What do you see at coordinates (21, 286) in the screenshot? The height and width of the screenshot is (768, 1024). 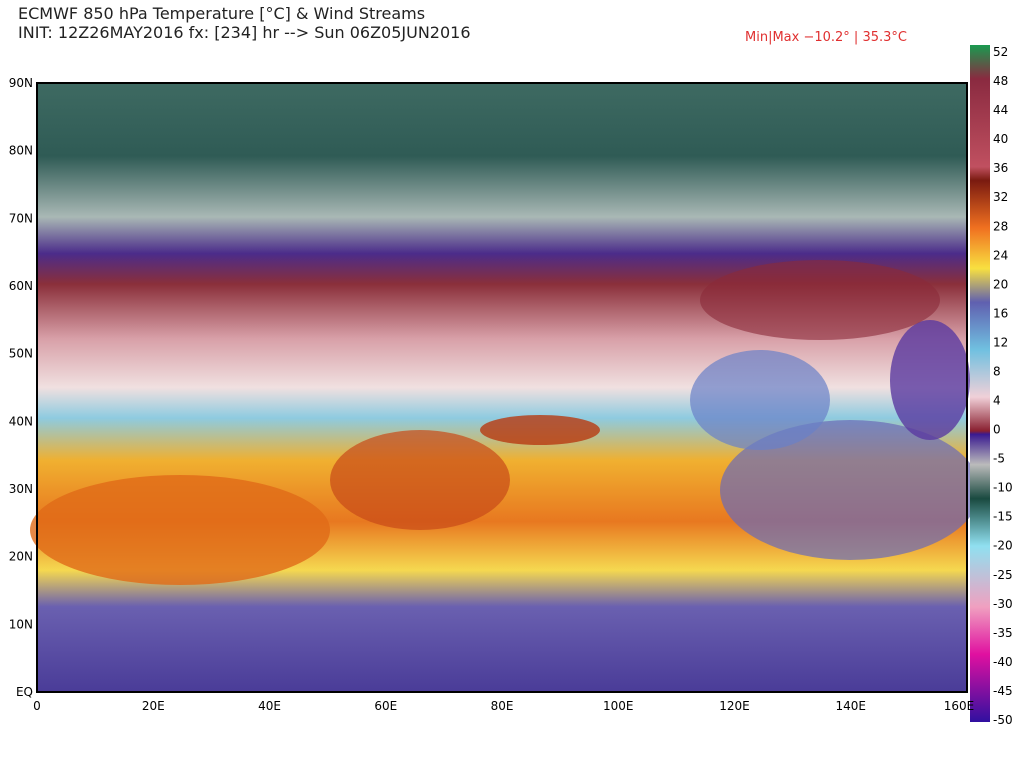 I see `lat-label: 60N` at bounding box center [21, 286].